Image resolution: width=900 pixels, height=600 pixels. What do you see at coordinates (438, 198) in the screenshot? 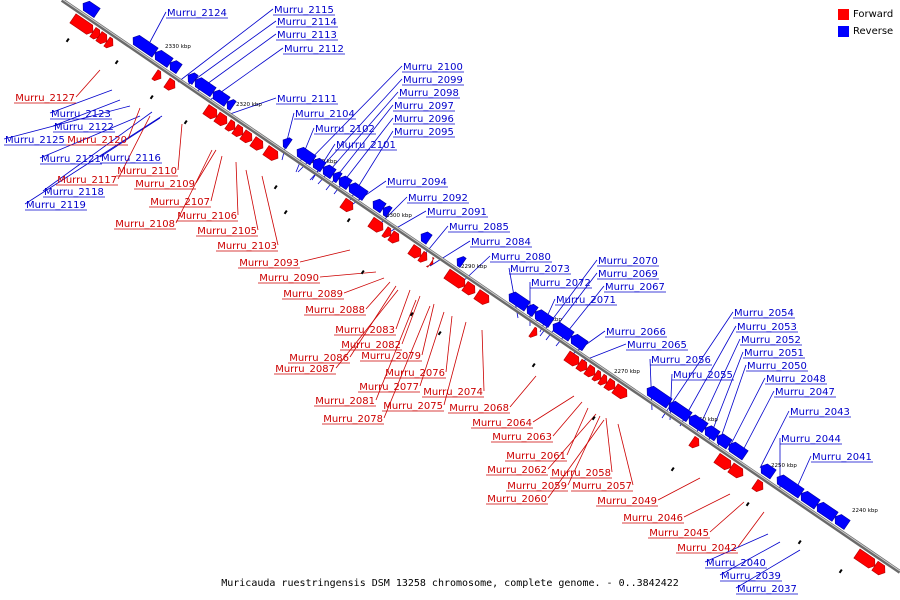
I see `gene-label: Murru_2092` at bounding box center [438, 198].